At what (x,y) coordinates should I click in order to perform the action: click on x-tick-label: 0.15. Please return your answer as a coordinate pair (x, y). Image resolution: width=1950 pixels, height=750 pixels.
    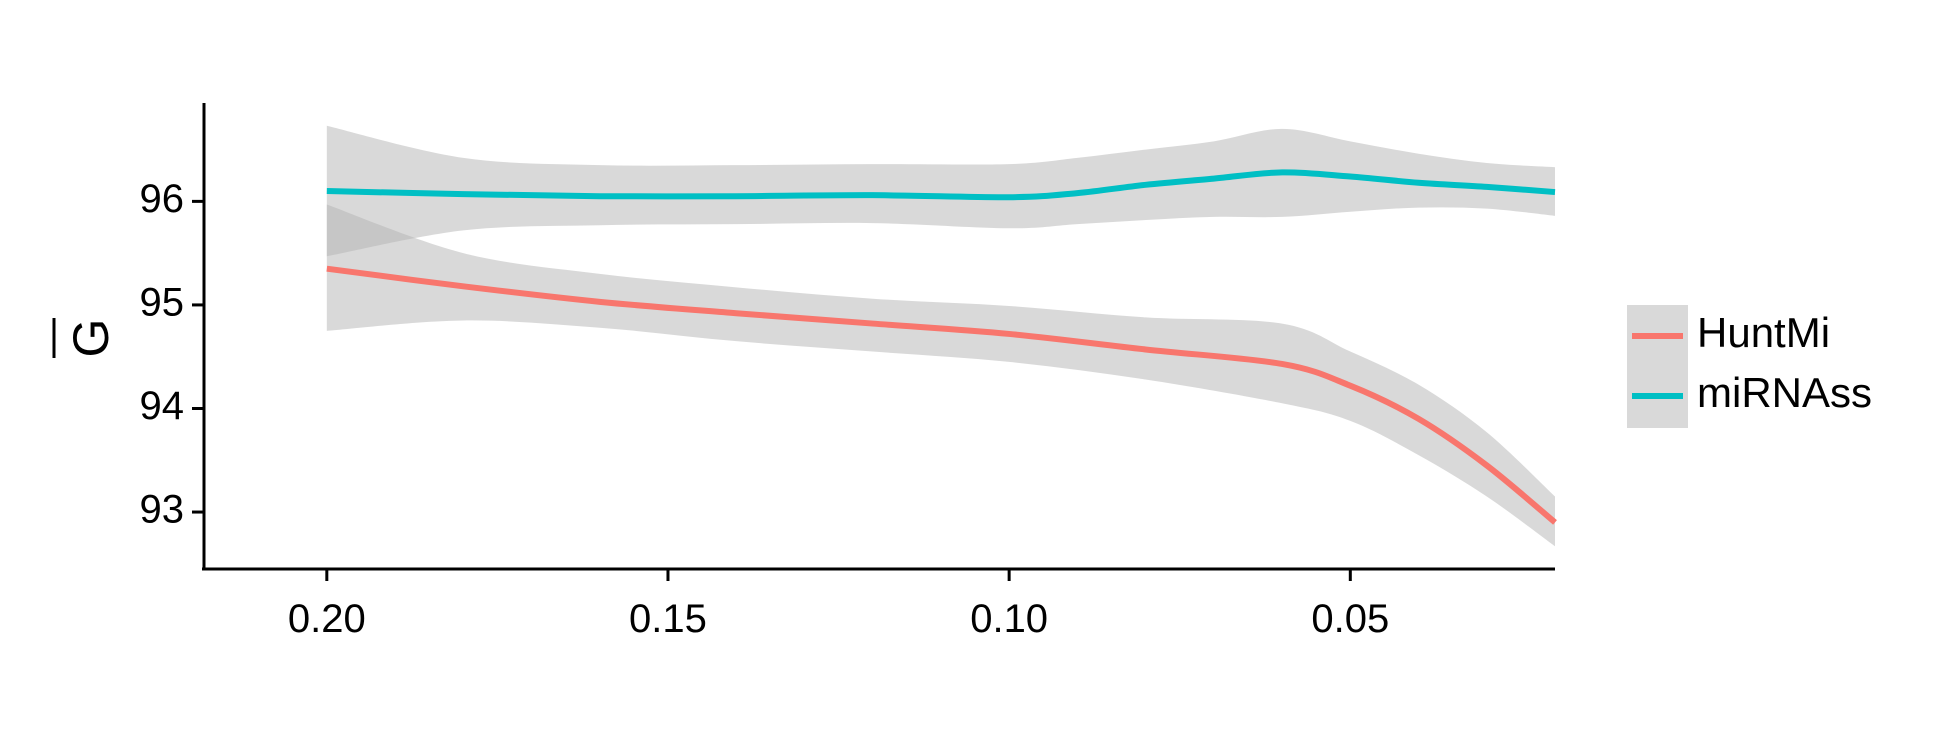
    Looking at the image, I should click on (668, 619).